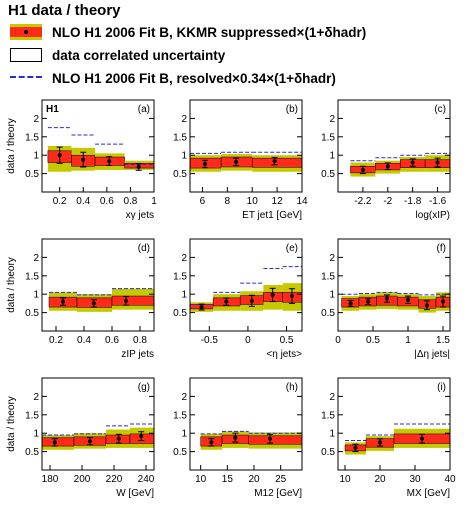 Image resolution: width=474 pixels, height=511 pixels. What do you see at coordinates (413, 201) in the screenshot?
I see `x-tick-label: -1.8` at bounding box center [413, 201].